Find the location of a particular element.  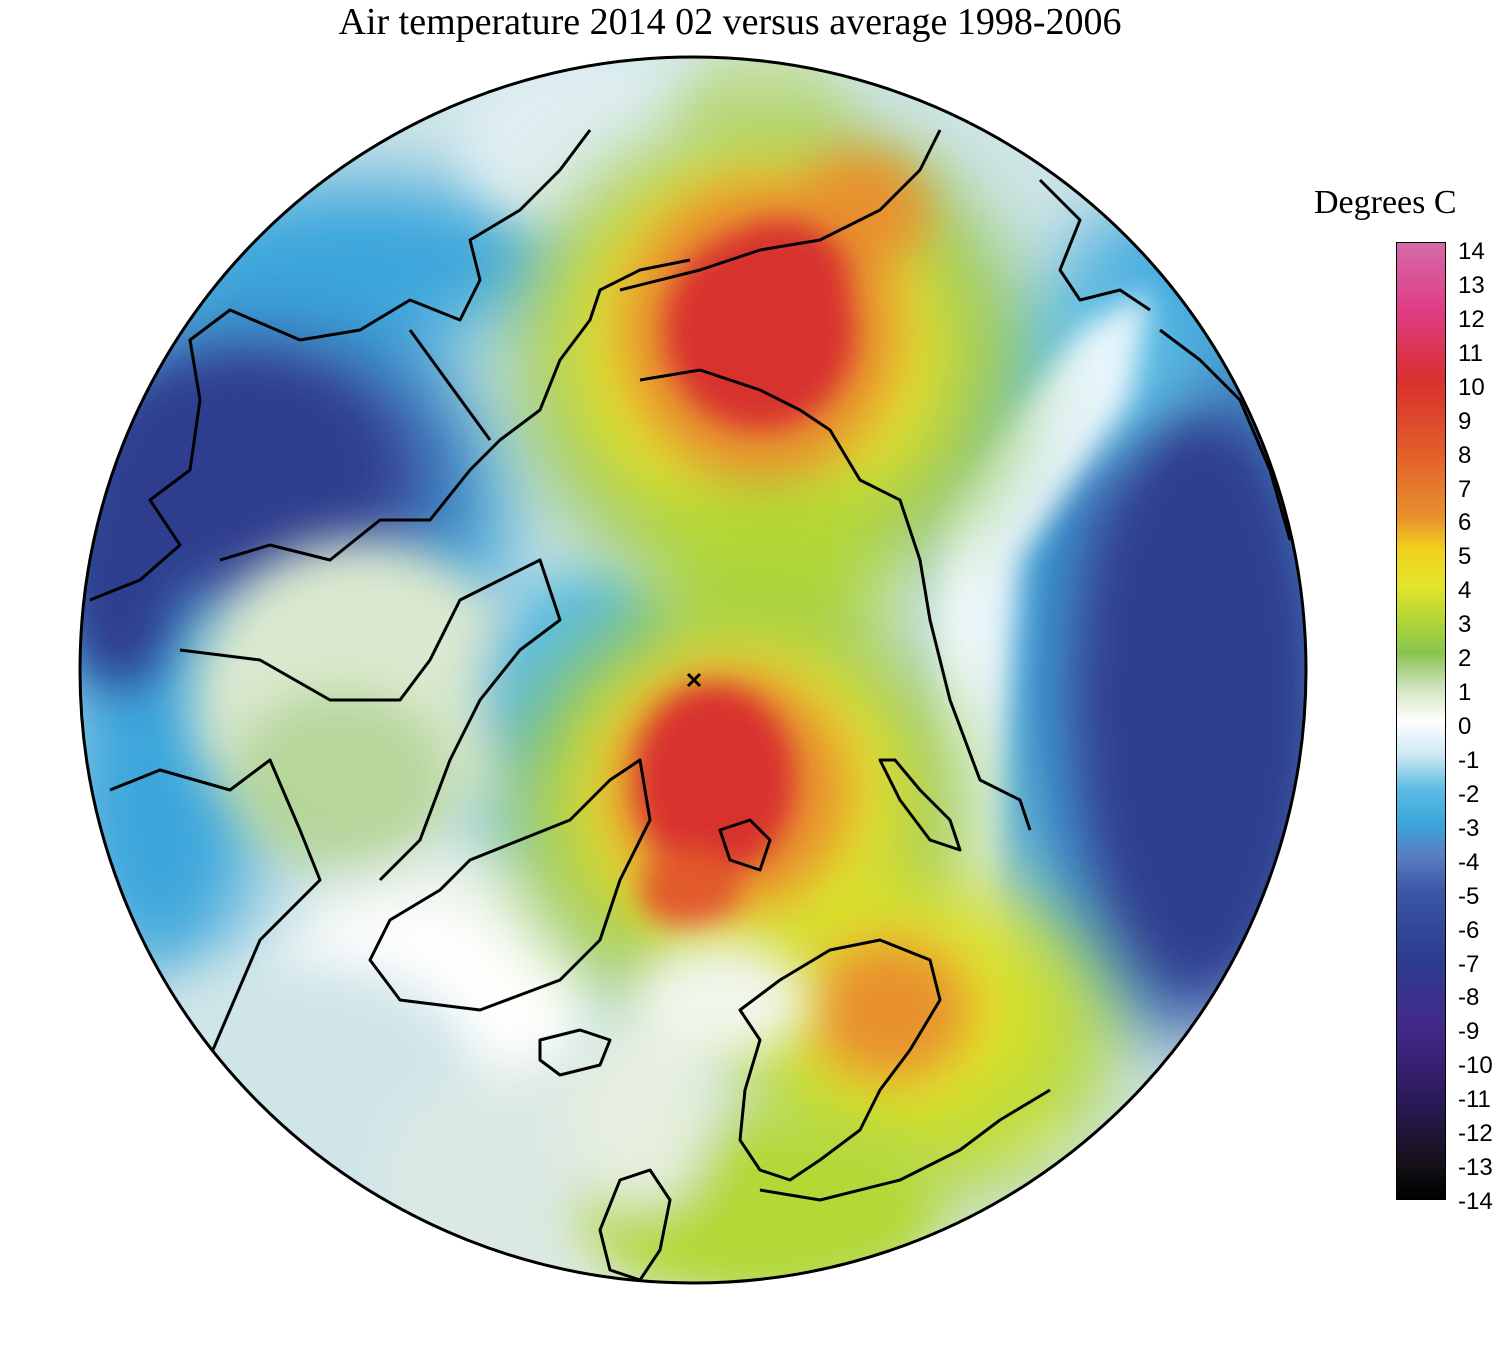

colorbar is located at coordinates (1421, 721).